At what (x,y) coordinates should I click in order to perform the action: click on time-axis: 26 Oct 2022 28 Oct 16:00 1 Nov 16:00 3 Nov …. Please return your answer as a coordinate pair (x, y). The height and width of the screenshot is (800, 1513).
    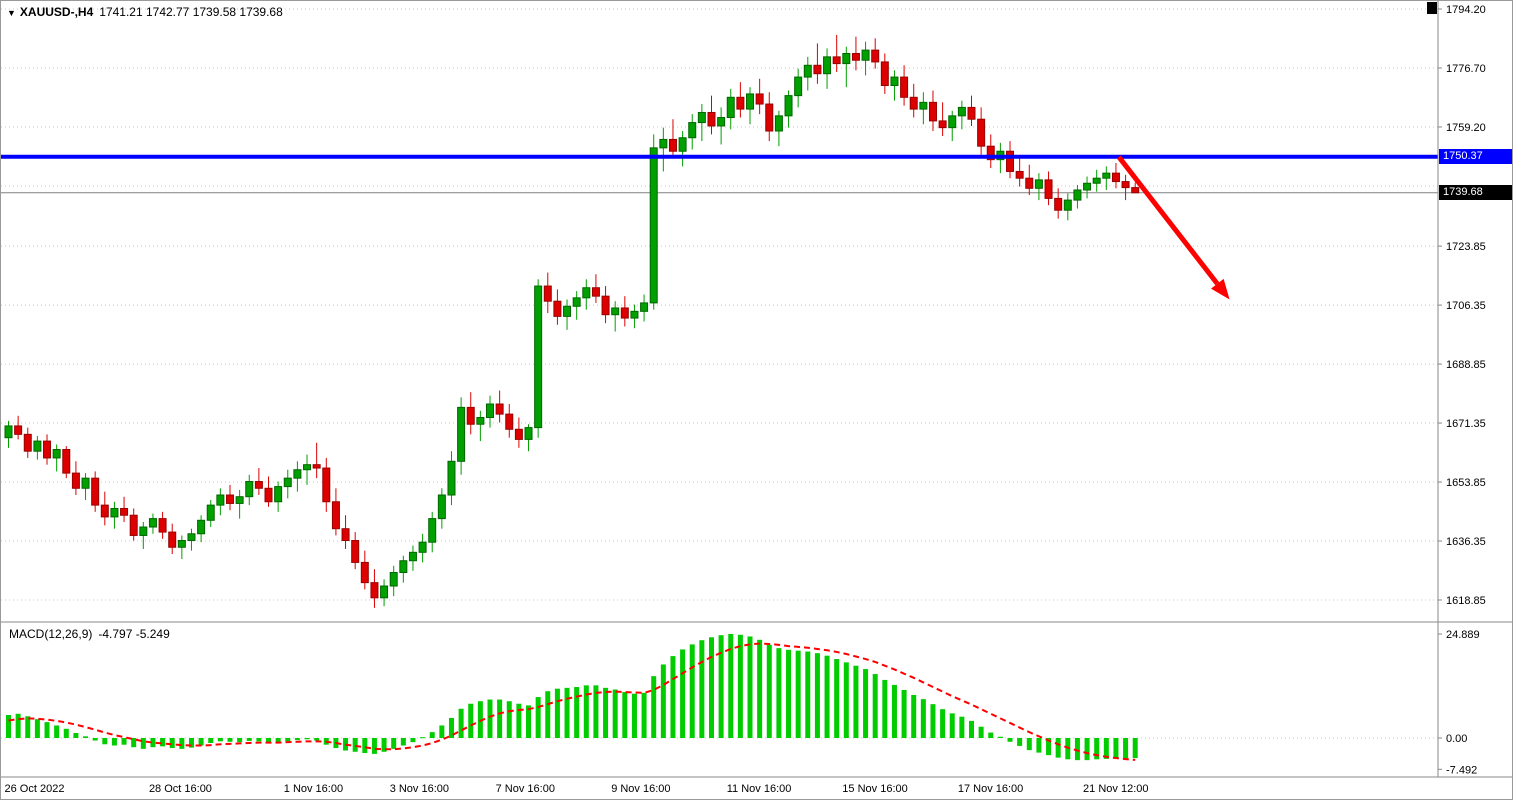
    Looking at the image, I should click on (577, 789).